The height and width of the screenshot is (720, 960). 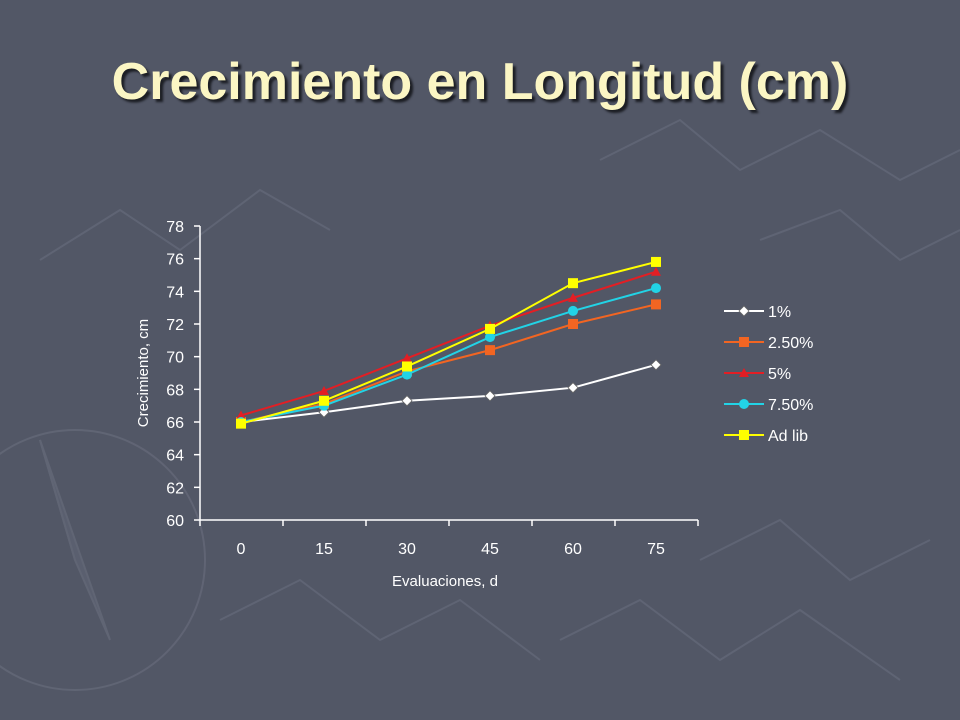 I want to click on x-tick-label: 45, so click(x=490, y=549).